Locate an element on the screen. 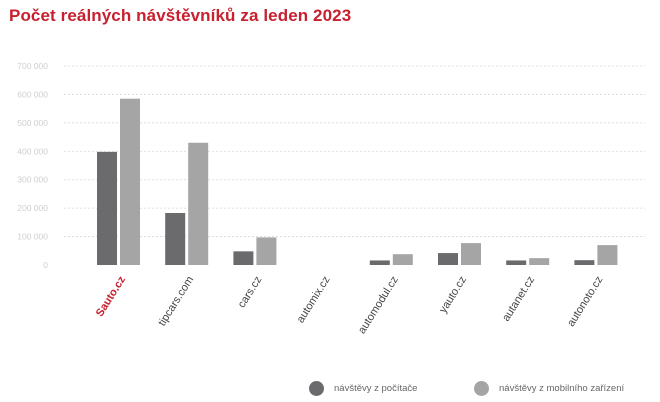  y-tick-label: 0 is located at coordinates (45, 265).